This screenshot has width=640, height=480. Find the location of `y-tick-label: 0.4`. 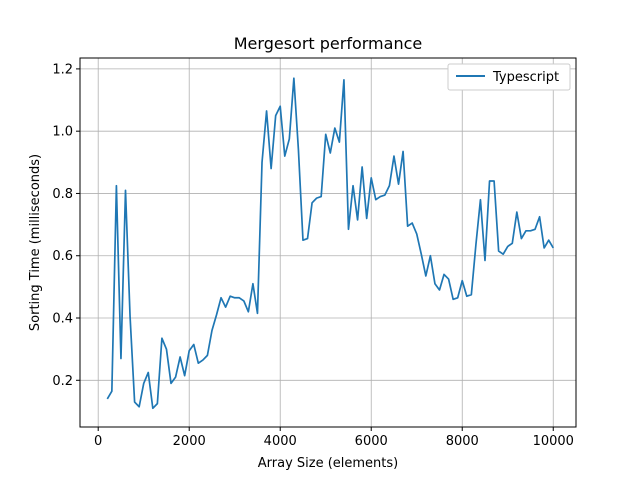

y-tick-label: 0.4 is located at coordinates (62, 319).